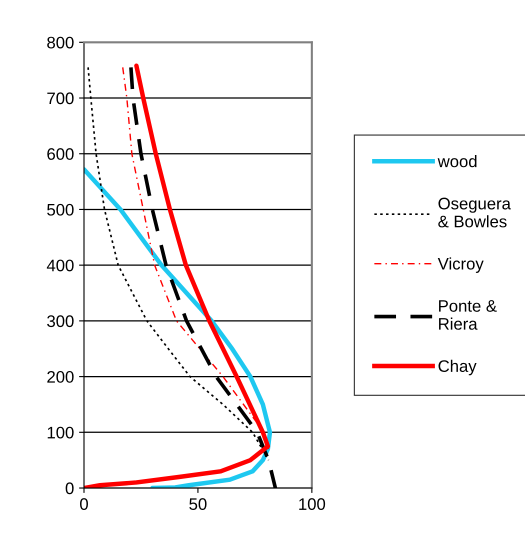  I want to click on y-tick-label: 700, so click(60, 98).